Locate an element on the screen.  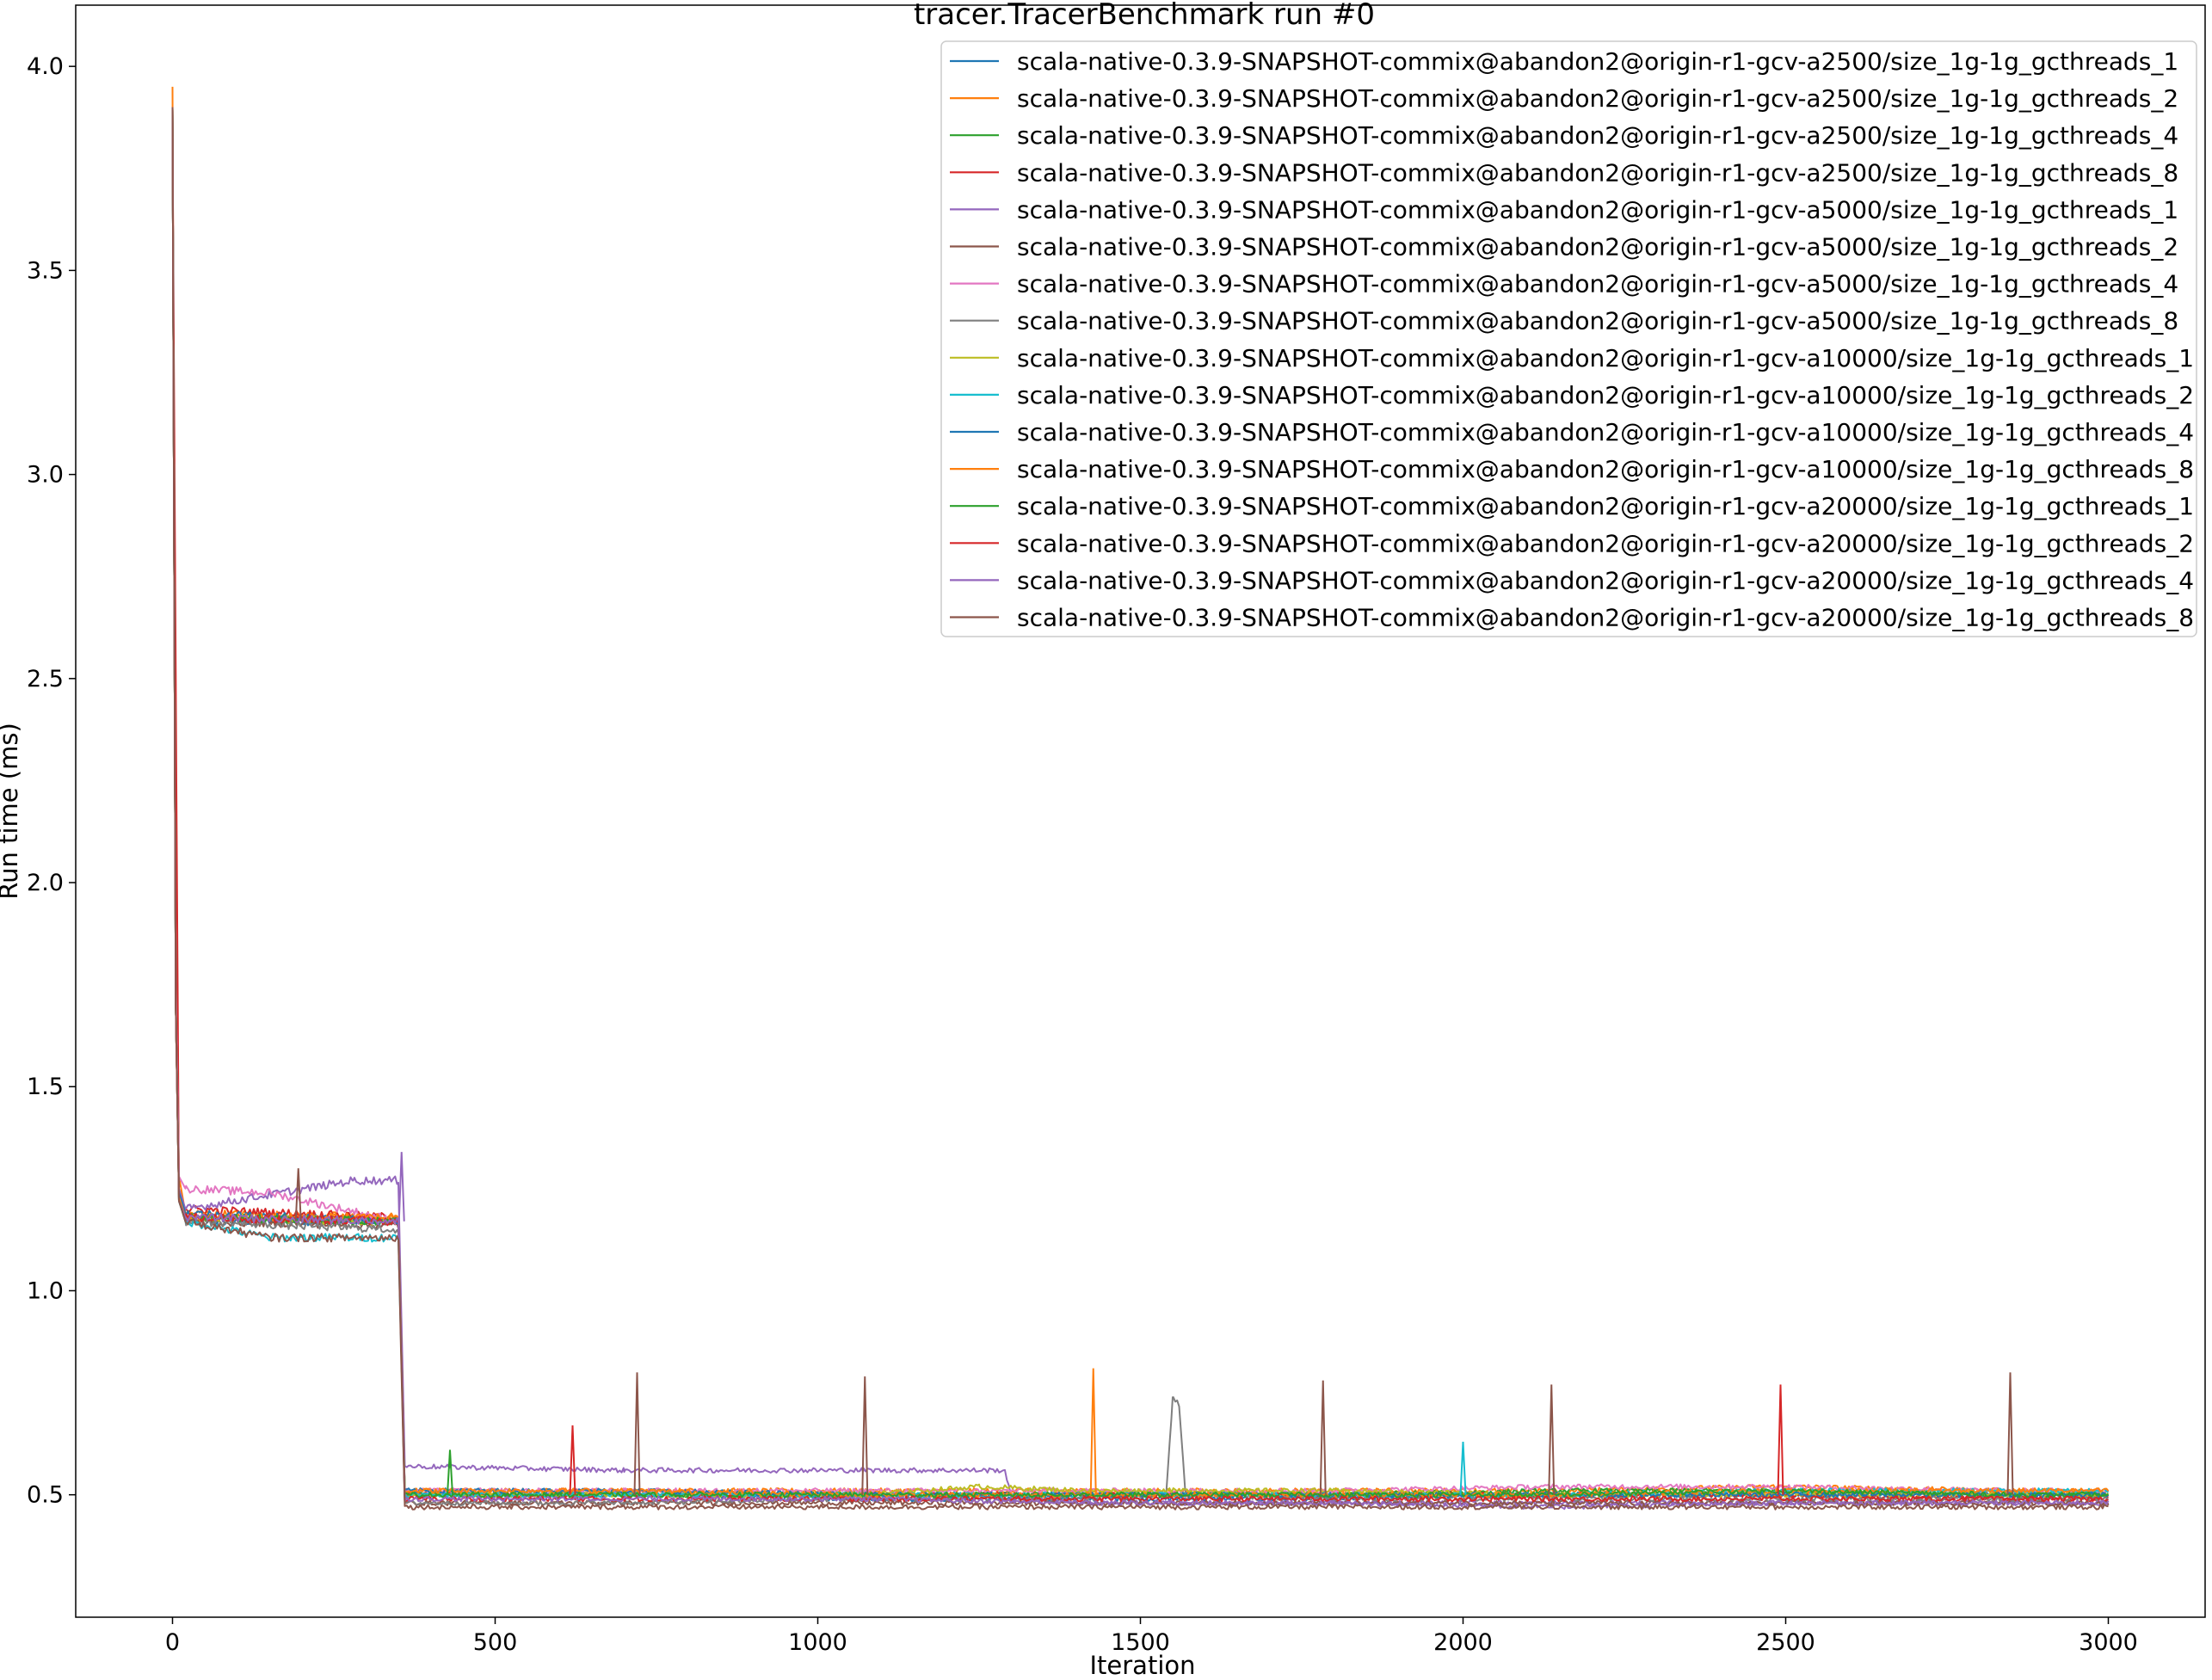
y-axis-label: Run time (ms) is located at coordinates (11, 812).